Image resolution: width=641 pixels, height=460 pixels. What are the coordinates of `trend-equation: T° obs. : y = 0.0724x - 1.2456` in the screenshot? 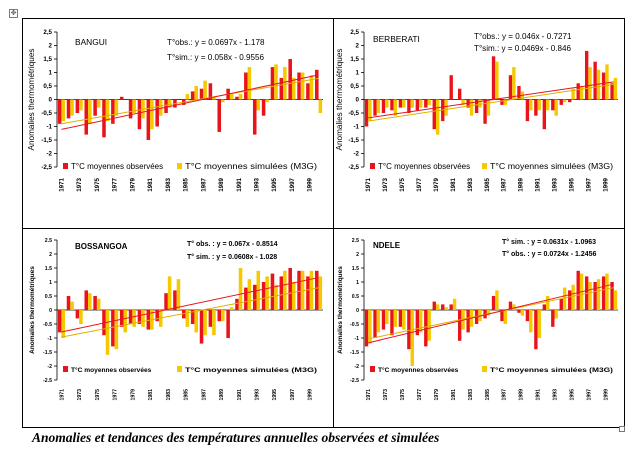 It's located at (549, 254).